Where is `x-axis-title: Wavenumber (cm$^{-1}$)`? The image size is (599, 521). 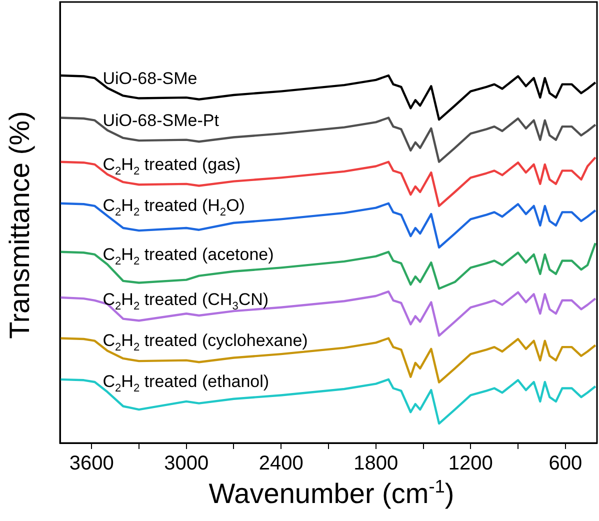
x-axis-title: Wavenumber (cm$^{-1}$) is located at coordinates (332, 493).